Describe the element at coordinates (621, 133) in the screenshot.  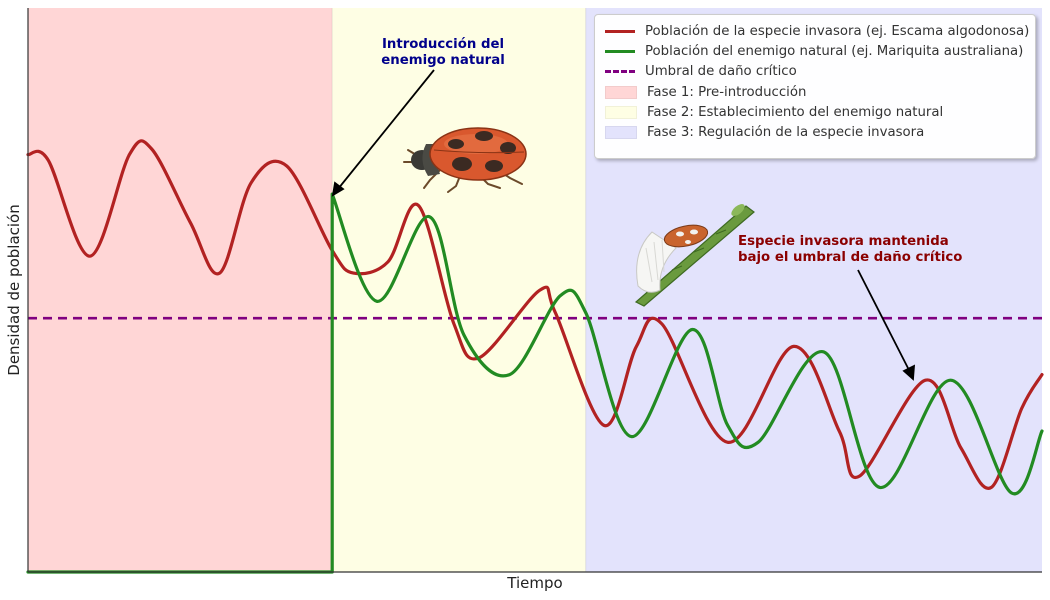
I see `legend-swatch-phase3` at that location.